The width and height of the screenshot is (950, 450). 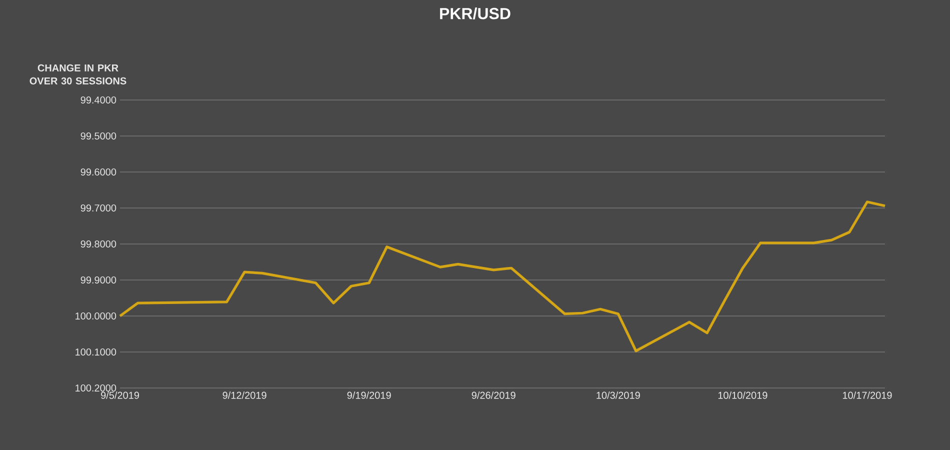 What do you see at coordinates (78, 74) in the screenshot?
I see `y-axis-title: CHANGE IN PKR OVER 30 SESSIONS` at bounding box center [78, 74].